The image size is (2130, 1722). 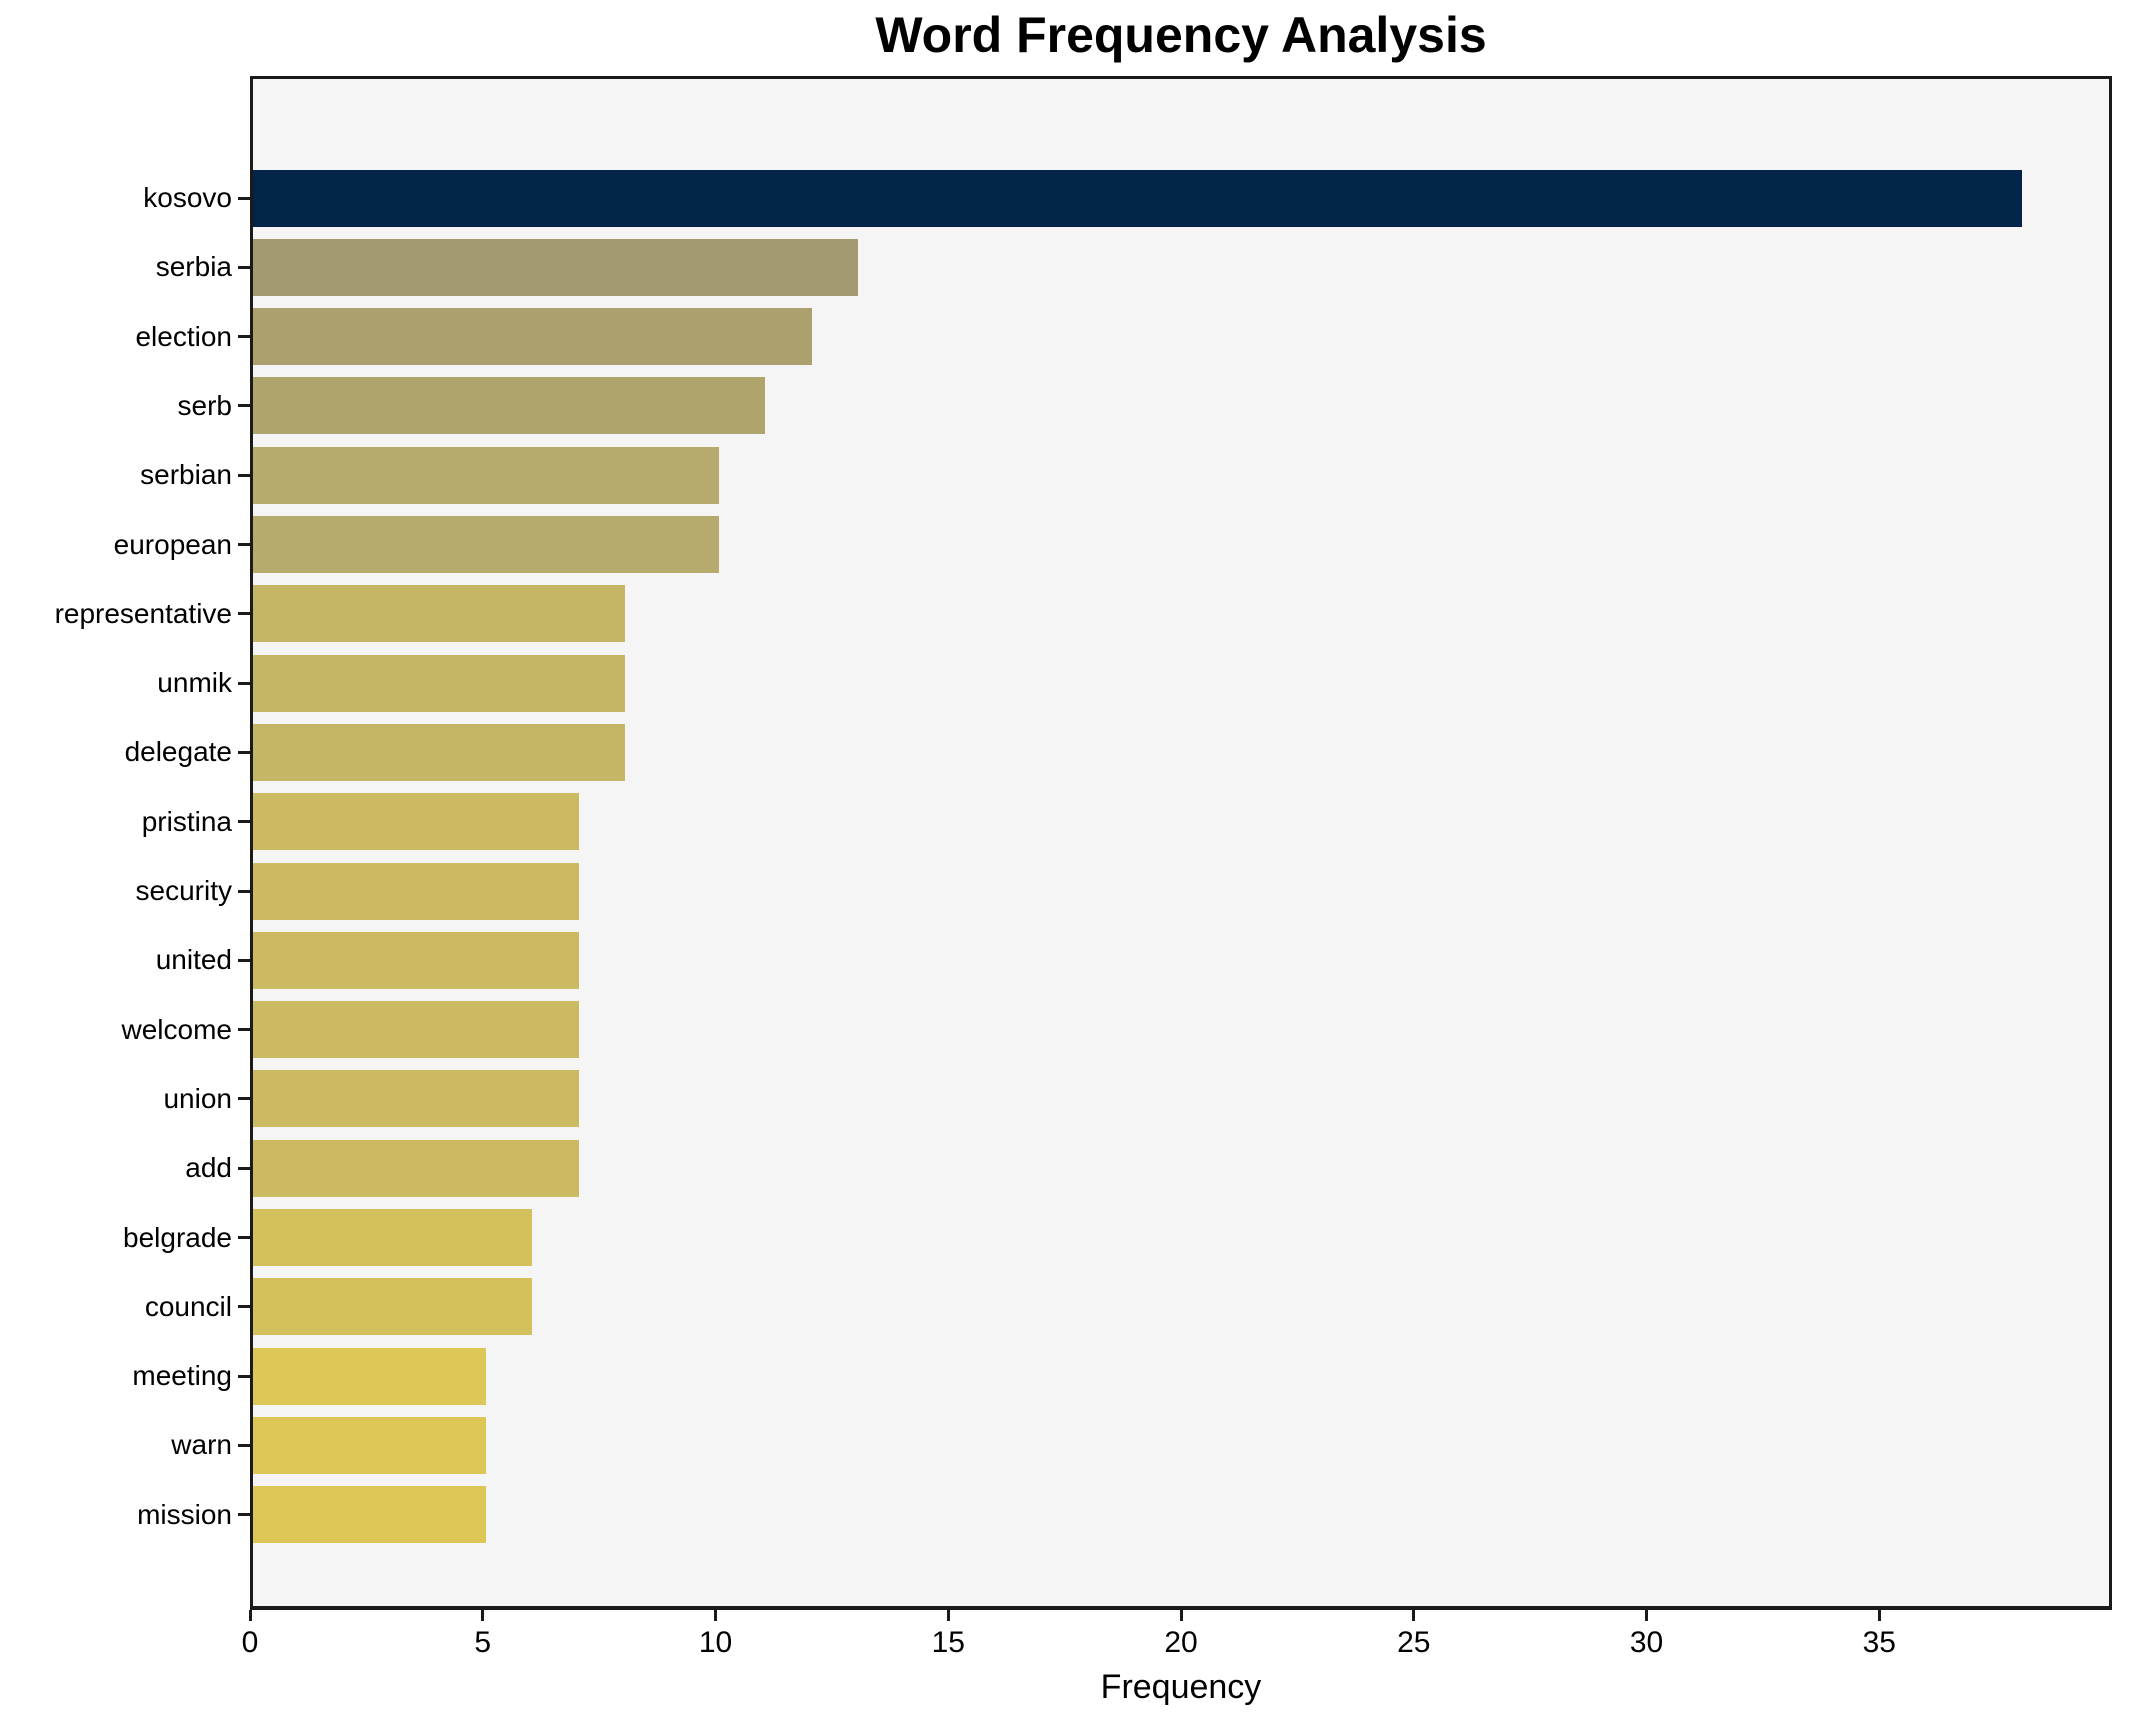 What do you see at coordinates (184, 1514) in the screenshot?
I see `ytick-label-mission: mission` at bounding box center [184, 1514].